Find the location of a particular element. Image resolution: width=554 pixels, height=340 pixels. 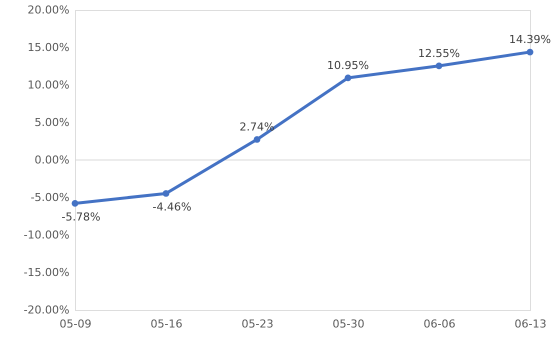

x-tick-label: 05-30 is located at coordinates (348, 324).